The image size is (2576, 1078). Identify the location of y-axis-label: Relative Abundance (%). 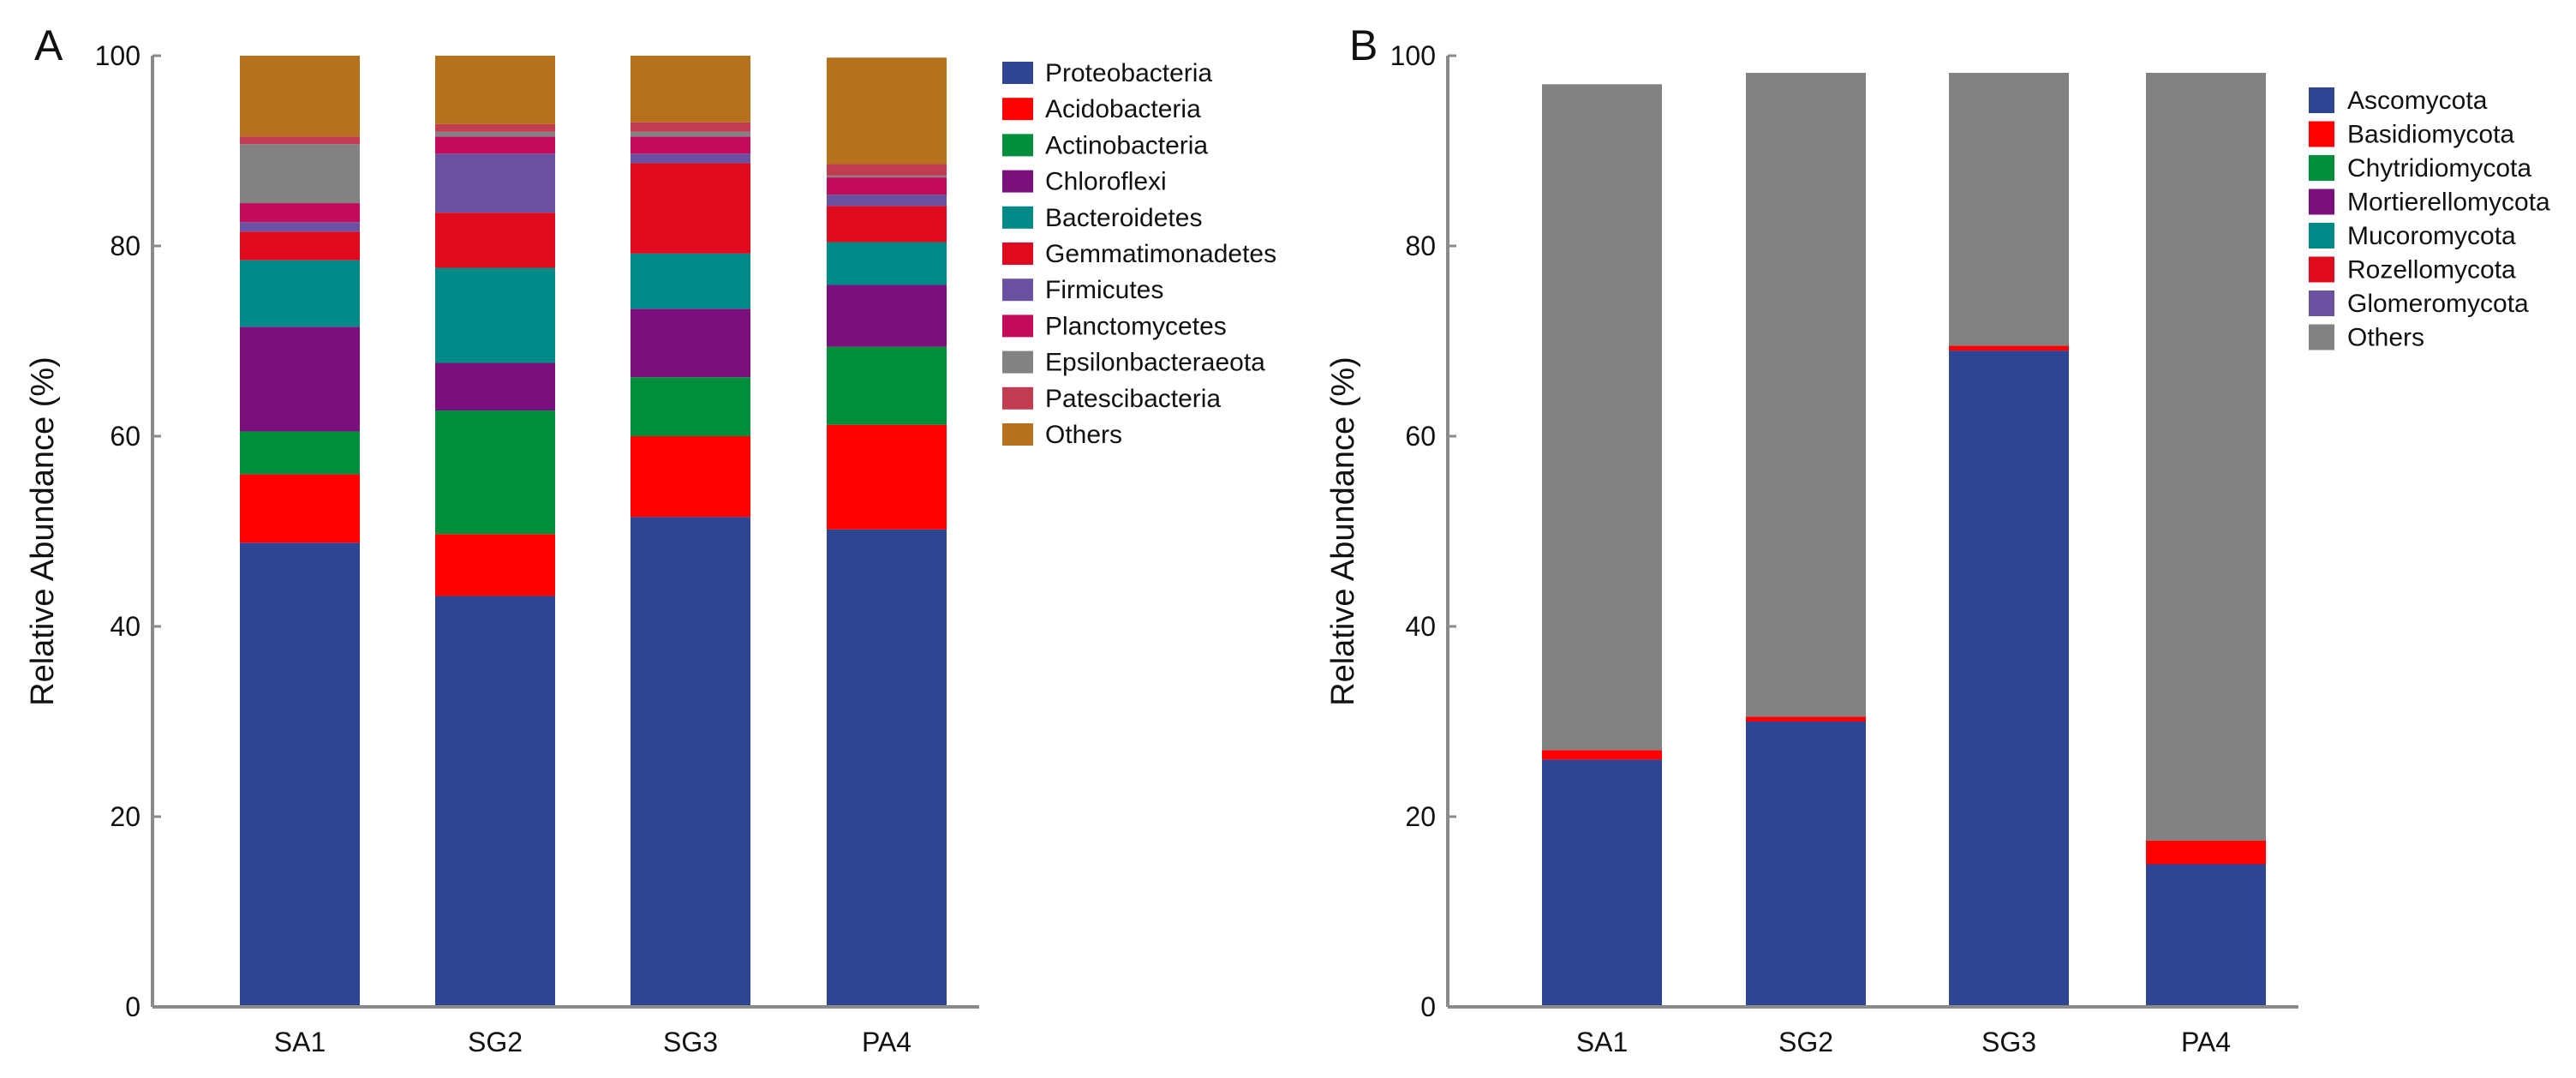
(43, 531).